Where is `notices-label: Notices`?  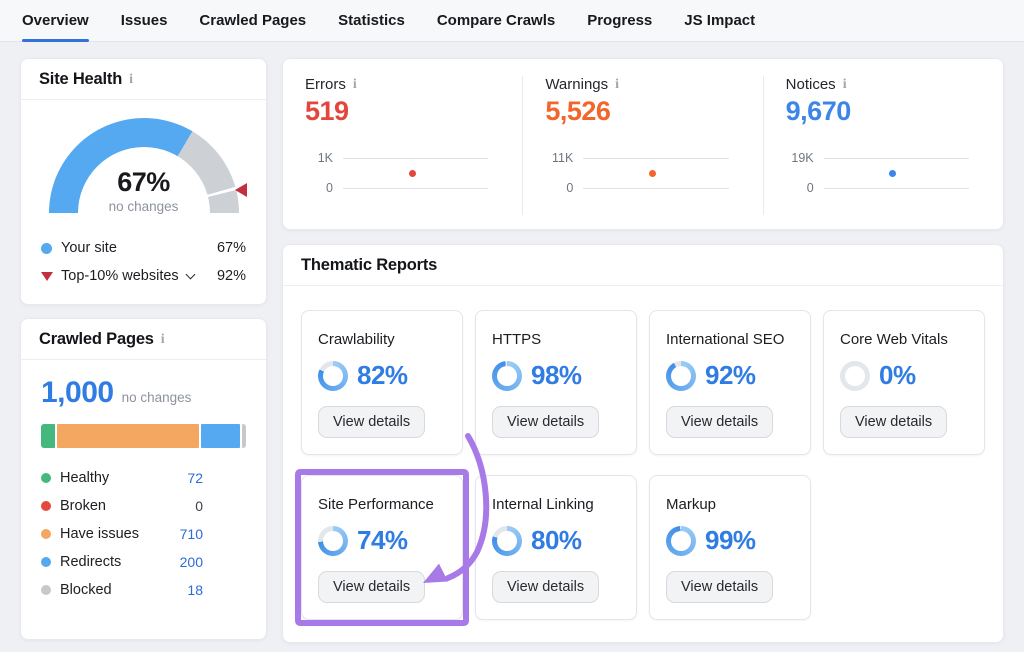
notices-label: Notices is located at coordinates (810, 84).